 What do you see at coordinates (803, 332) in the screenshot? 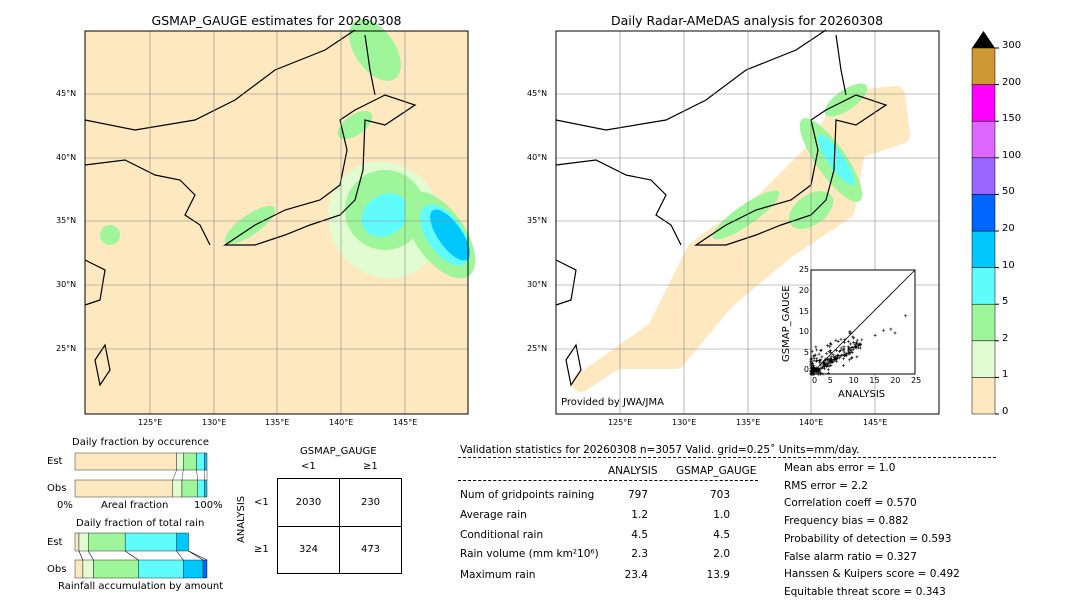
I see `scatter-y-tick: 10` at bounding box center [803, 332].